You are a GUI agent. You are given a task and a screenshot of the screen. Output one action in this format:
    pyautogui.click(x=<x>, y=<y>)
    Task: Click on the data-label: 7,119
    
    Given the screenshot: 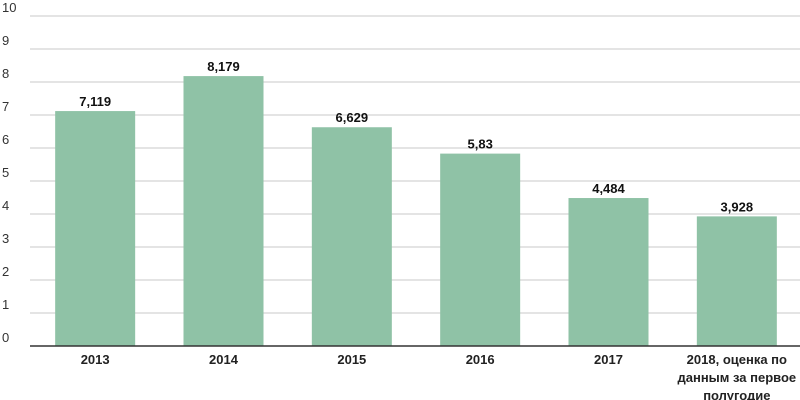 What is the action you would take?
    pyautogui.click(x=95, y=101)
    